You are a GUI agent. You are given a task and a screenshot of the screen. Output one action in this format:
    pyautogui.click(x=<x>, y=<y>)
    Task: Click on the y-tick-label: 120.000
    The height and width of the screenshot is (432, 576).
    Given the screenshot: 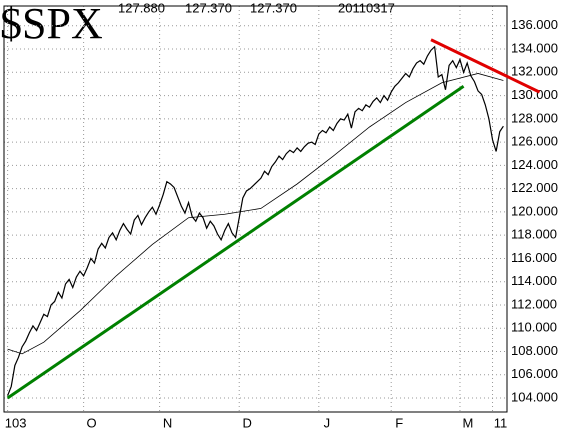 What is the action you would take?
    pyautogui.click(x=534, y=210)
    